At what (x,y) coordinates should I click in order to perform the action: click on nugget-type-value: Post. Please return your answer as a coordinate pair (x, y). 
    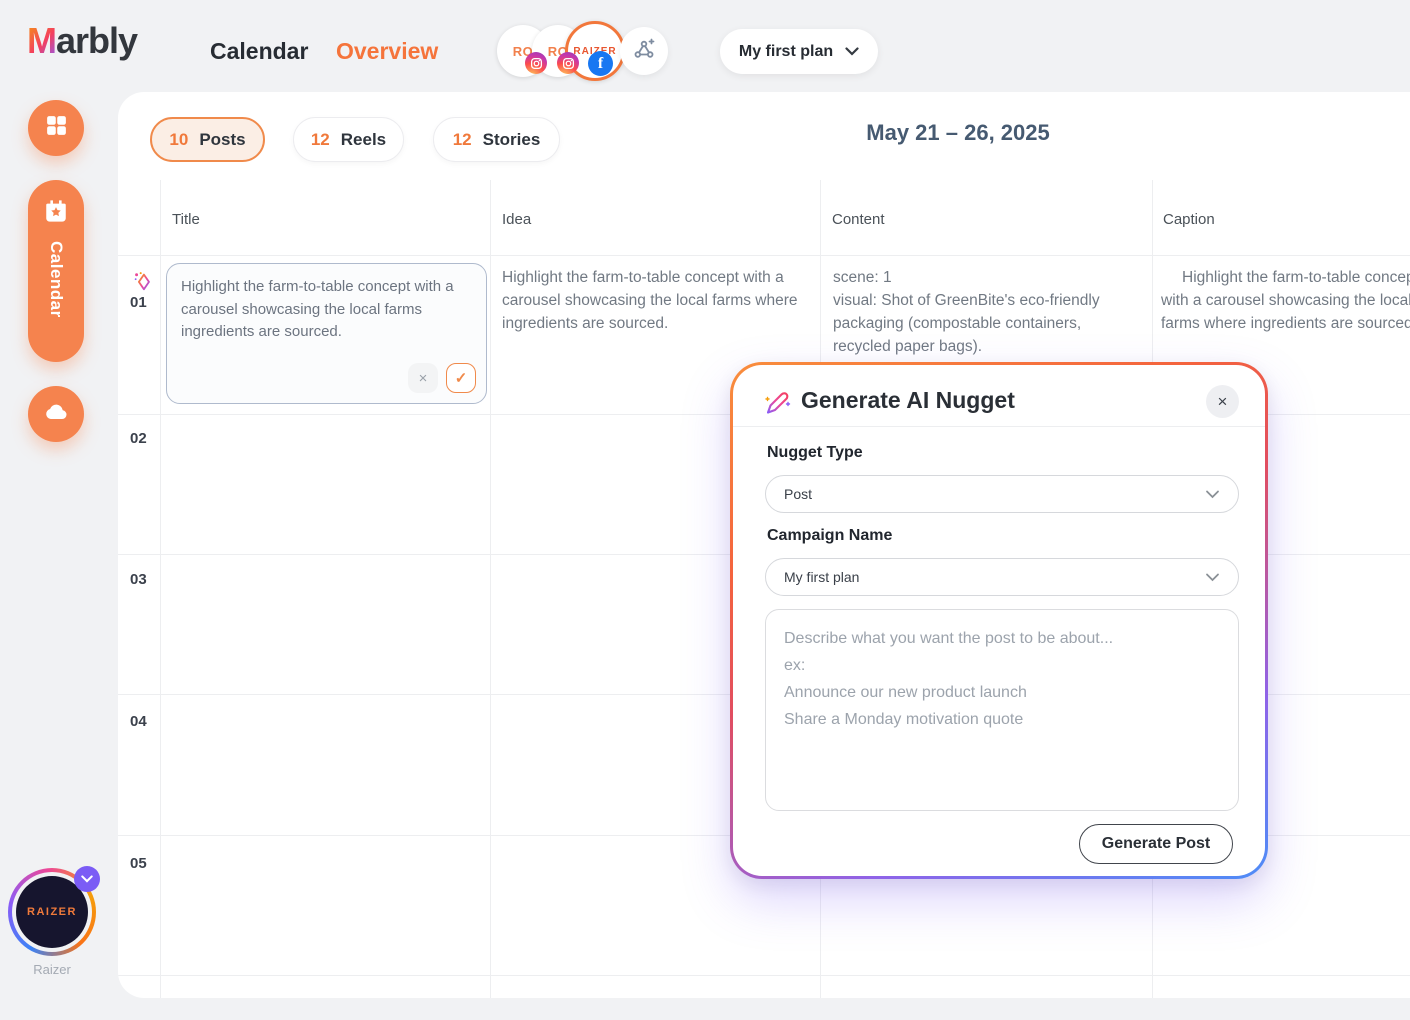
    Looking at the image, I should click on (798, 494).